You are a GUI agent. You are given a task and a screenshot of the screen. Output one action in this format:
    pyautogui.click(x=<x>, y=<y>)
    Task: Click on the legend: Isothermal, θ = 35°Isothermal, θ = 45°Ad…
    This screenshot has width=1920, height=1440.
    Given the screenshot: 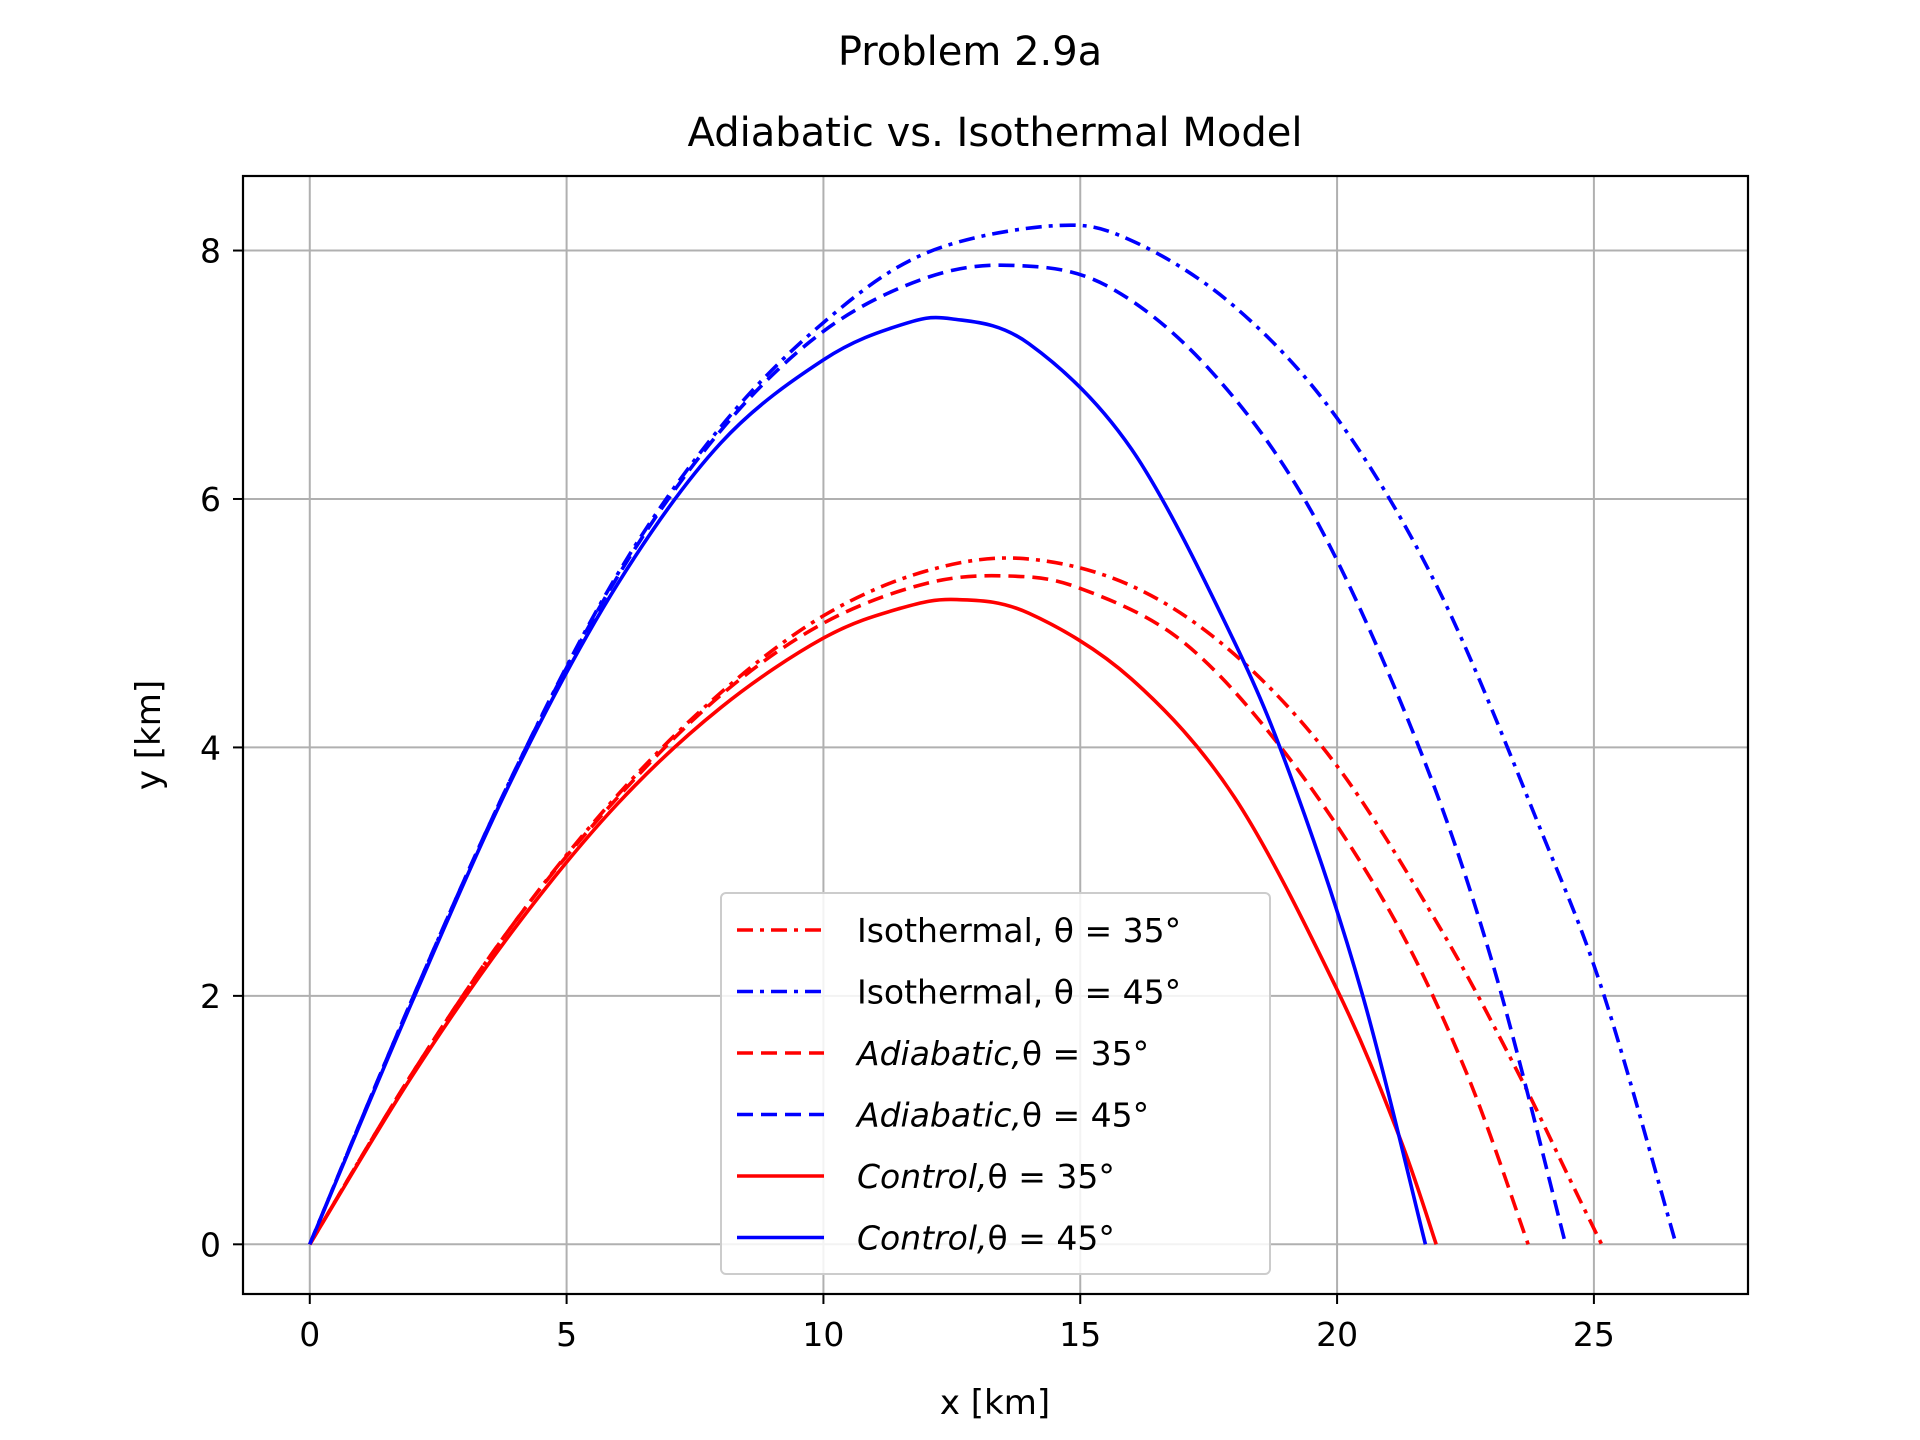 What is the action you would take?
    pyautogui.click(x=995, y=1083)
    